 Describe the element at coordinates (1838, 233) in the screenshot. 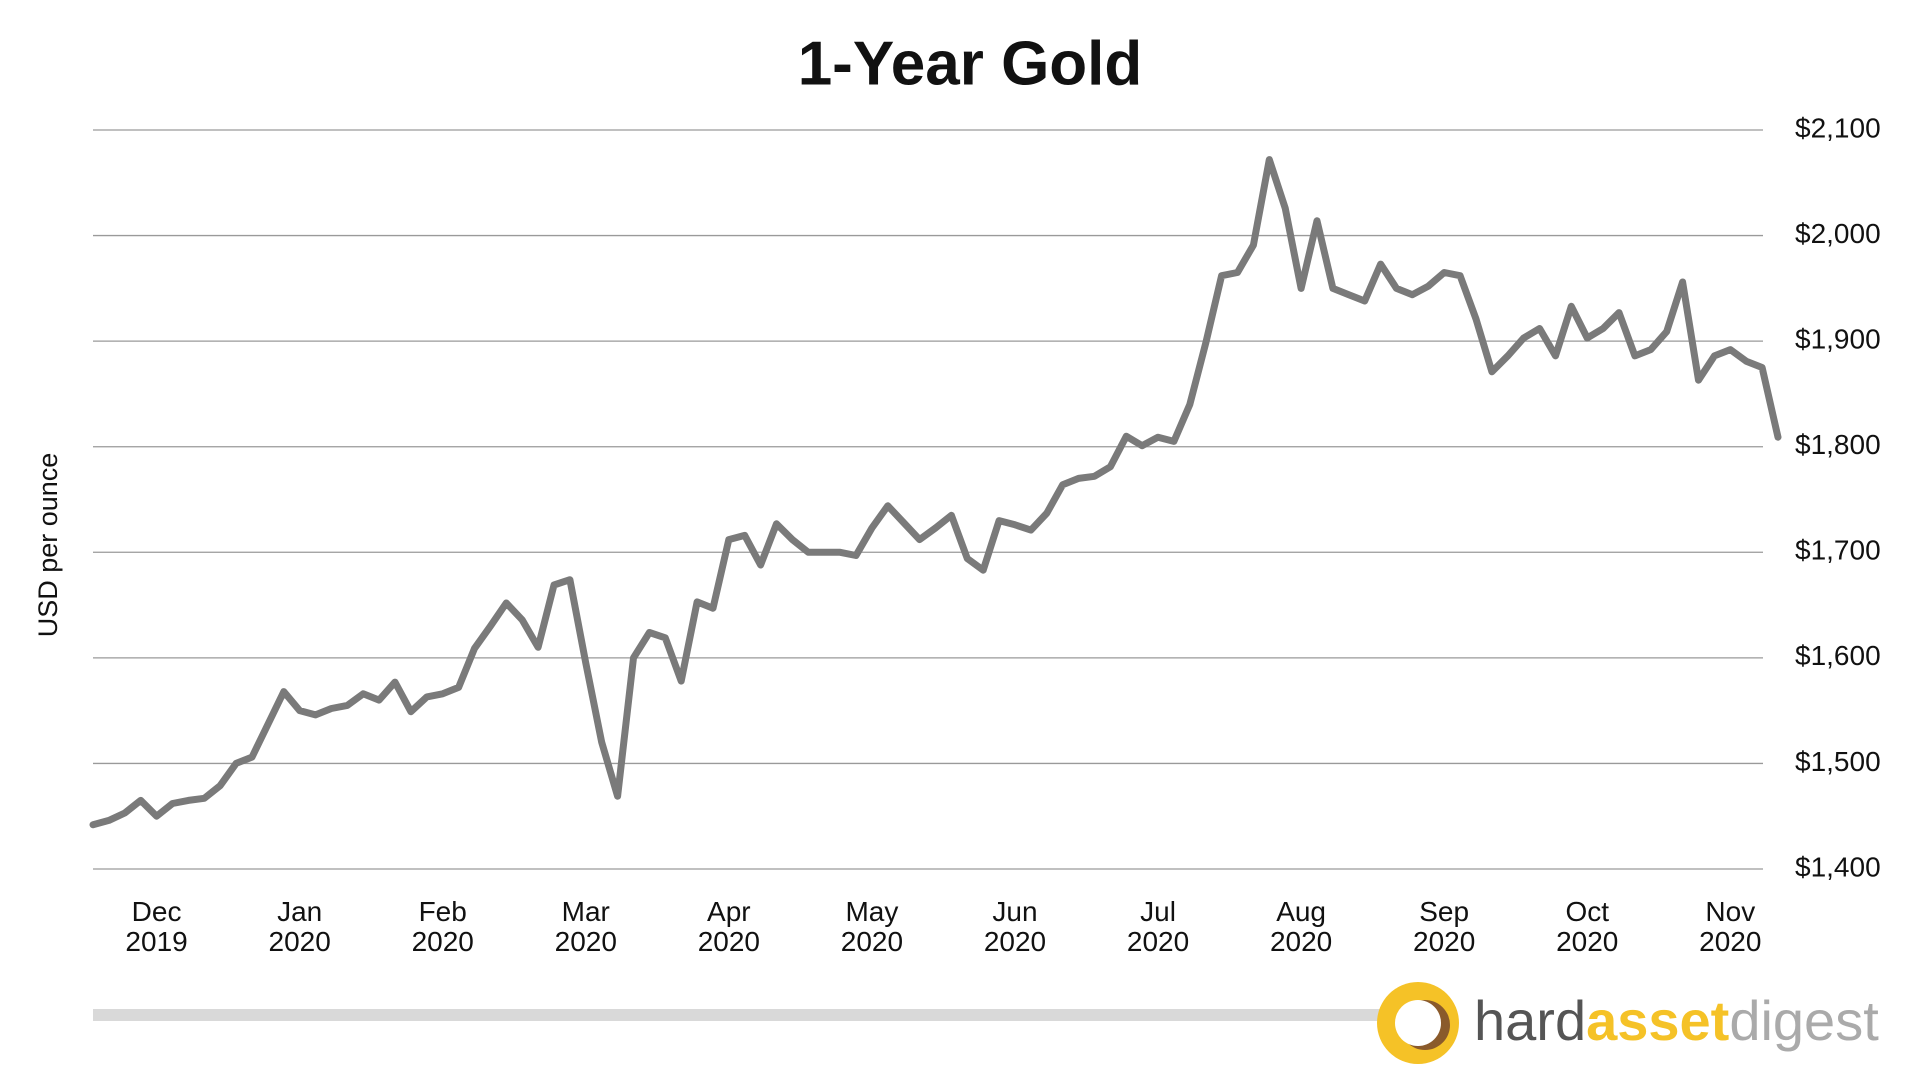

I see `y-tick-label: $2,000` at that location.